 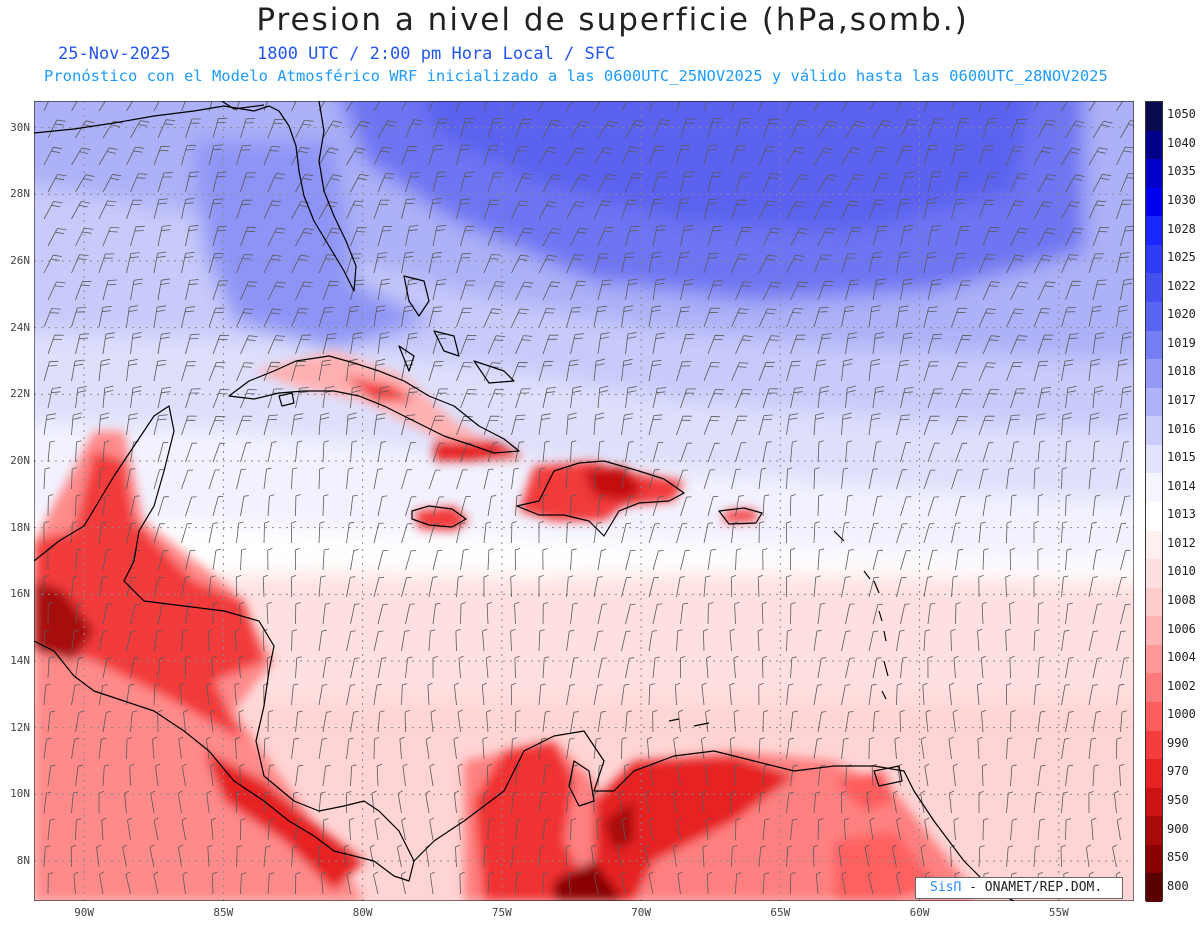 What do you see at coordinates (1181, 628) in the screenshot?
I see `legend-level: 1006` at bounding box center [1181, 628].